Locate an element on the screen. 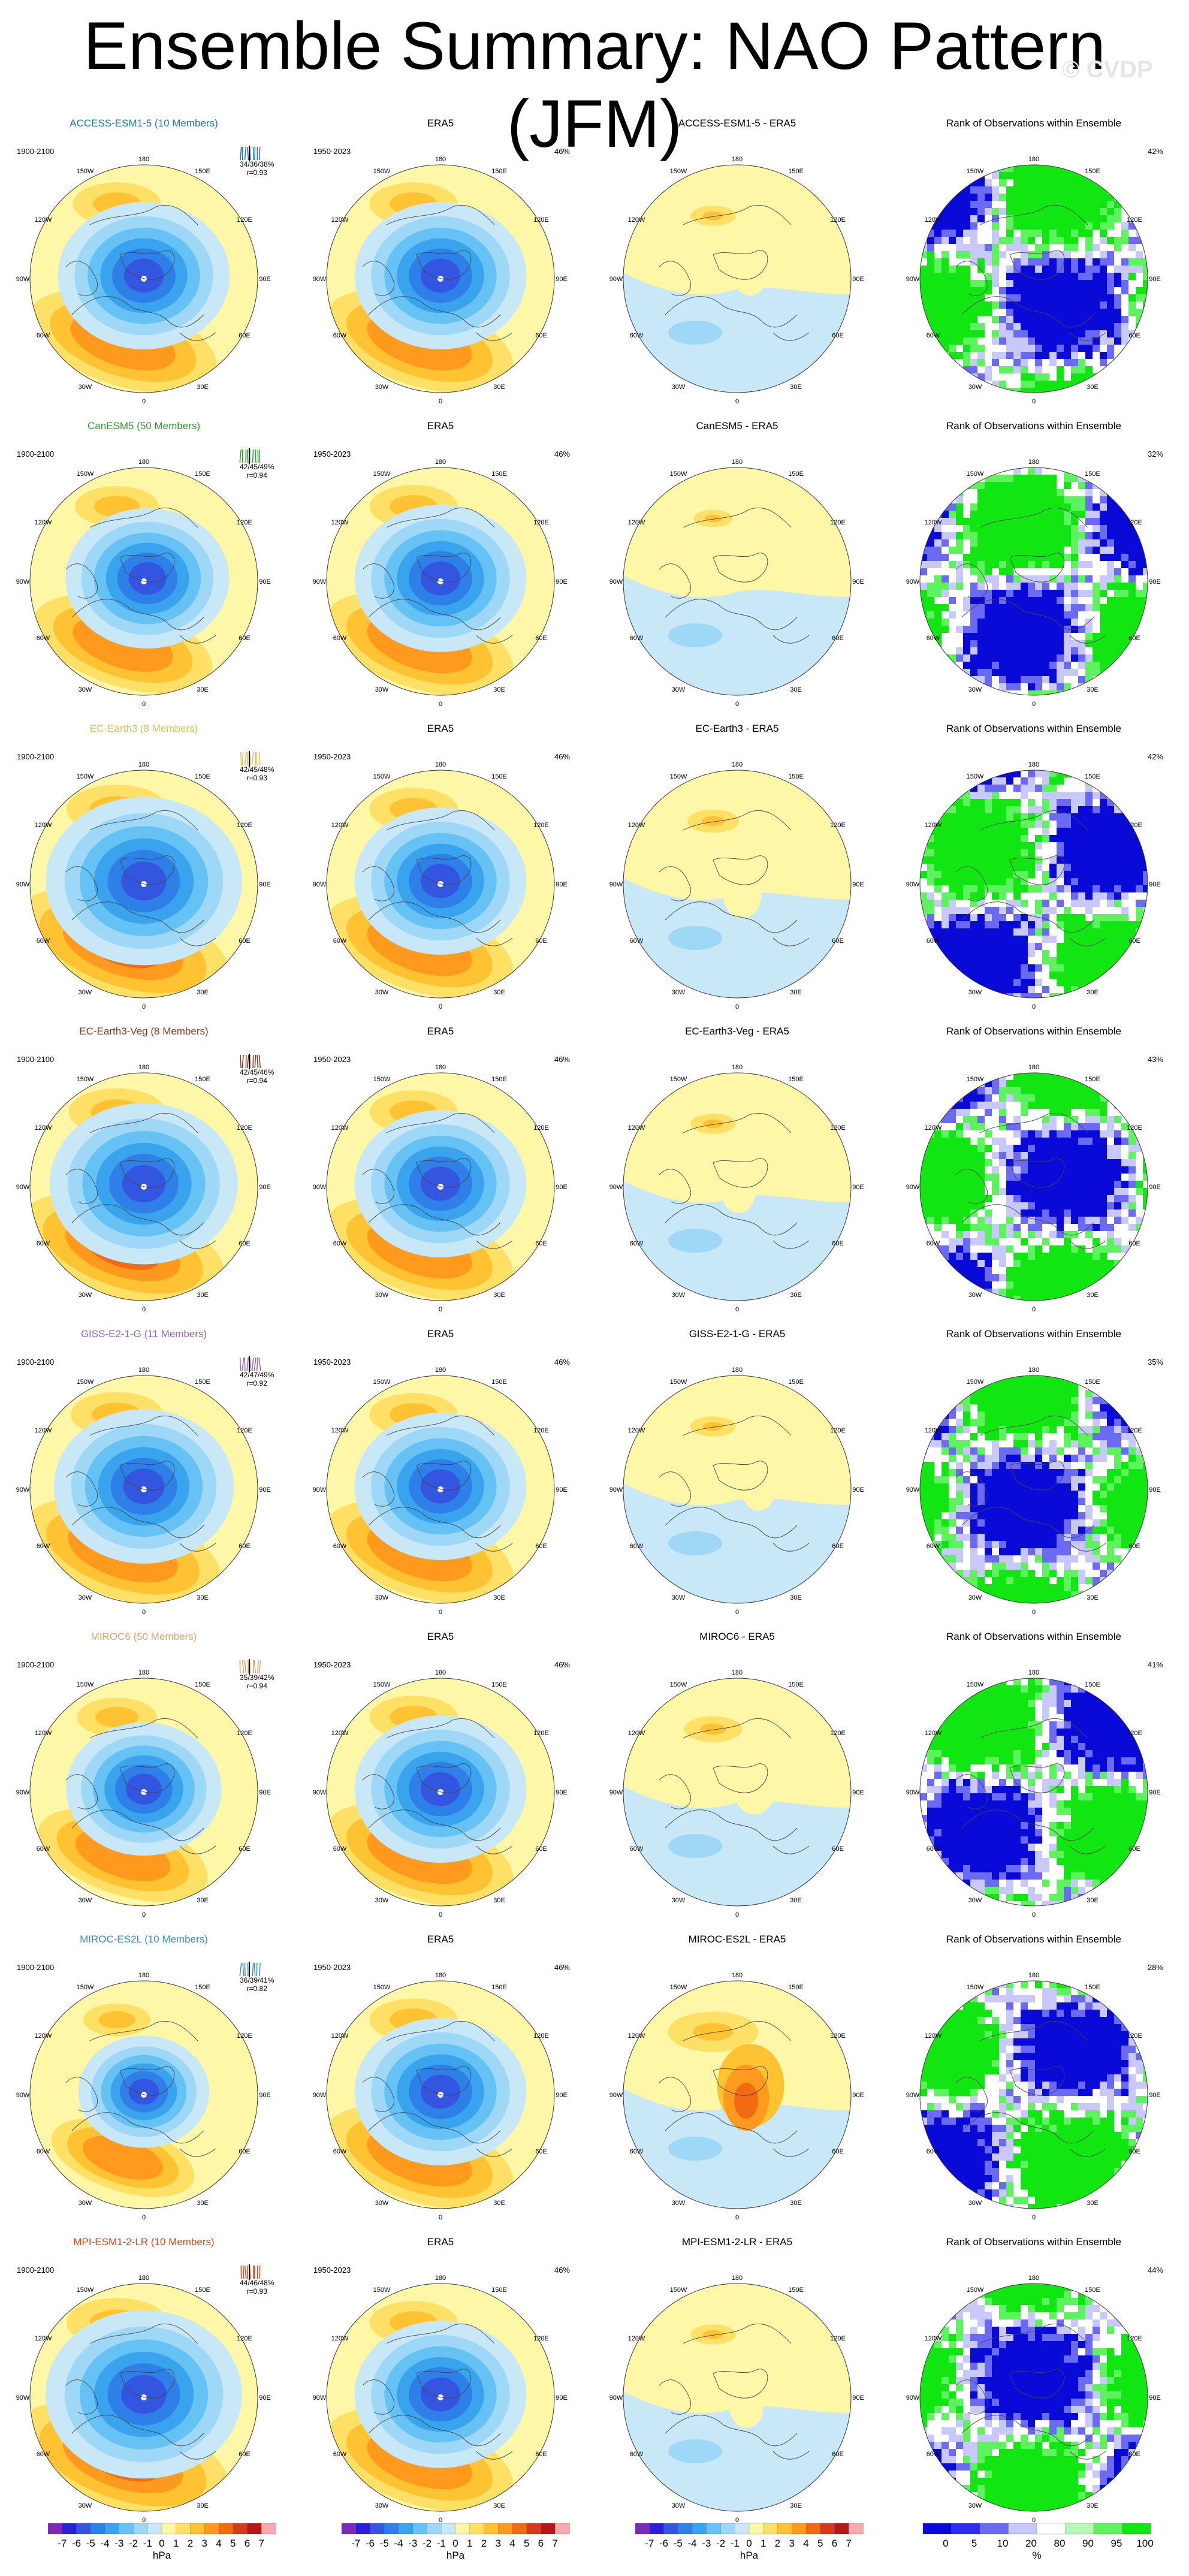 The height and width of the screenshot is (2576, 1189). lon-label-bottom: 0 is located at coordinates (144, 401).